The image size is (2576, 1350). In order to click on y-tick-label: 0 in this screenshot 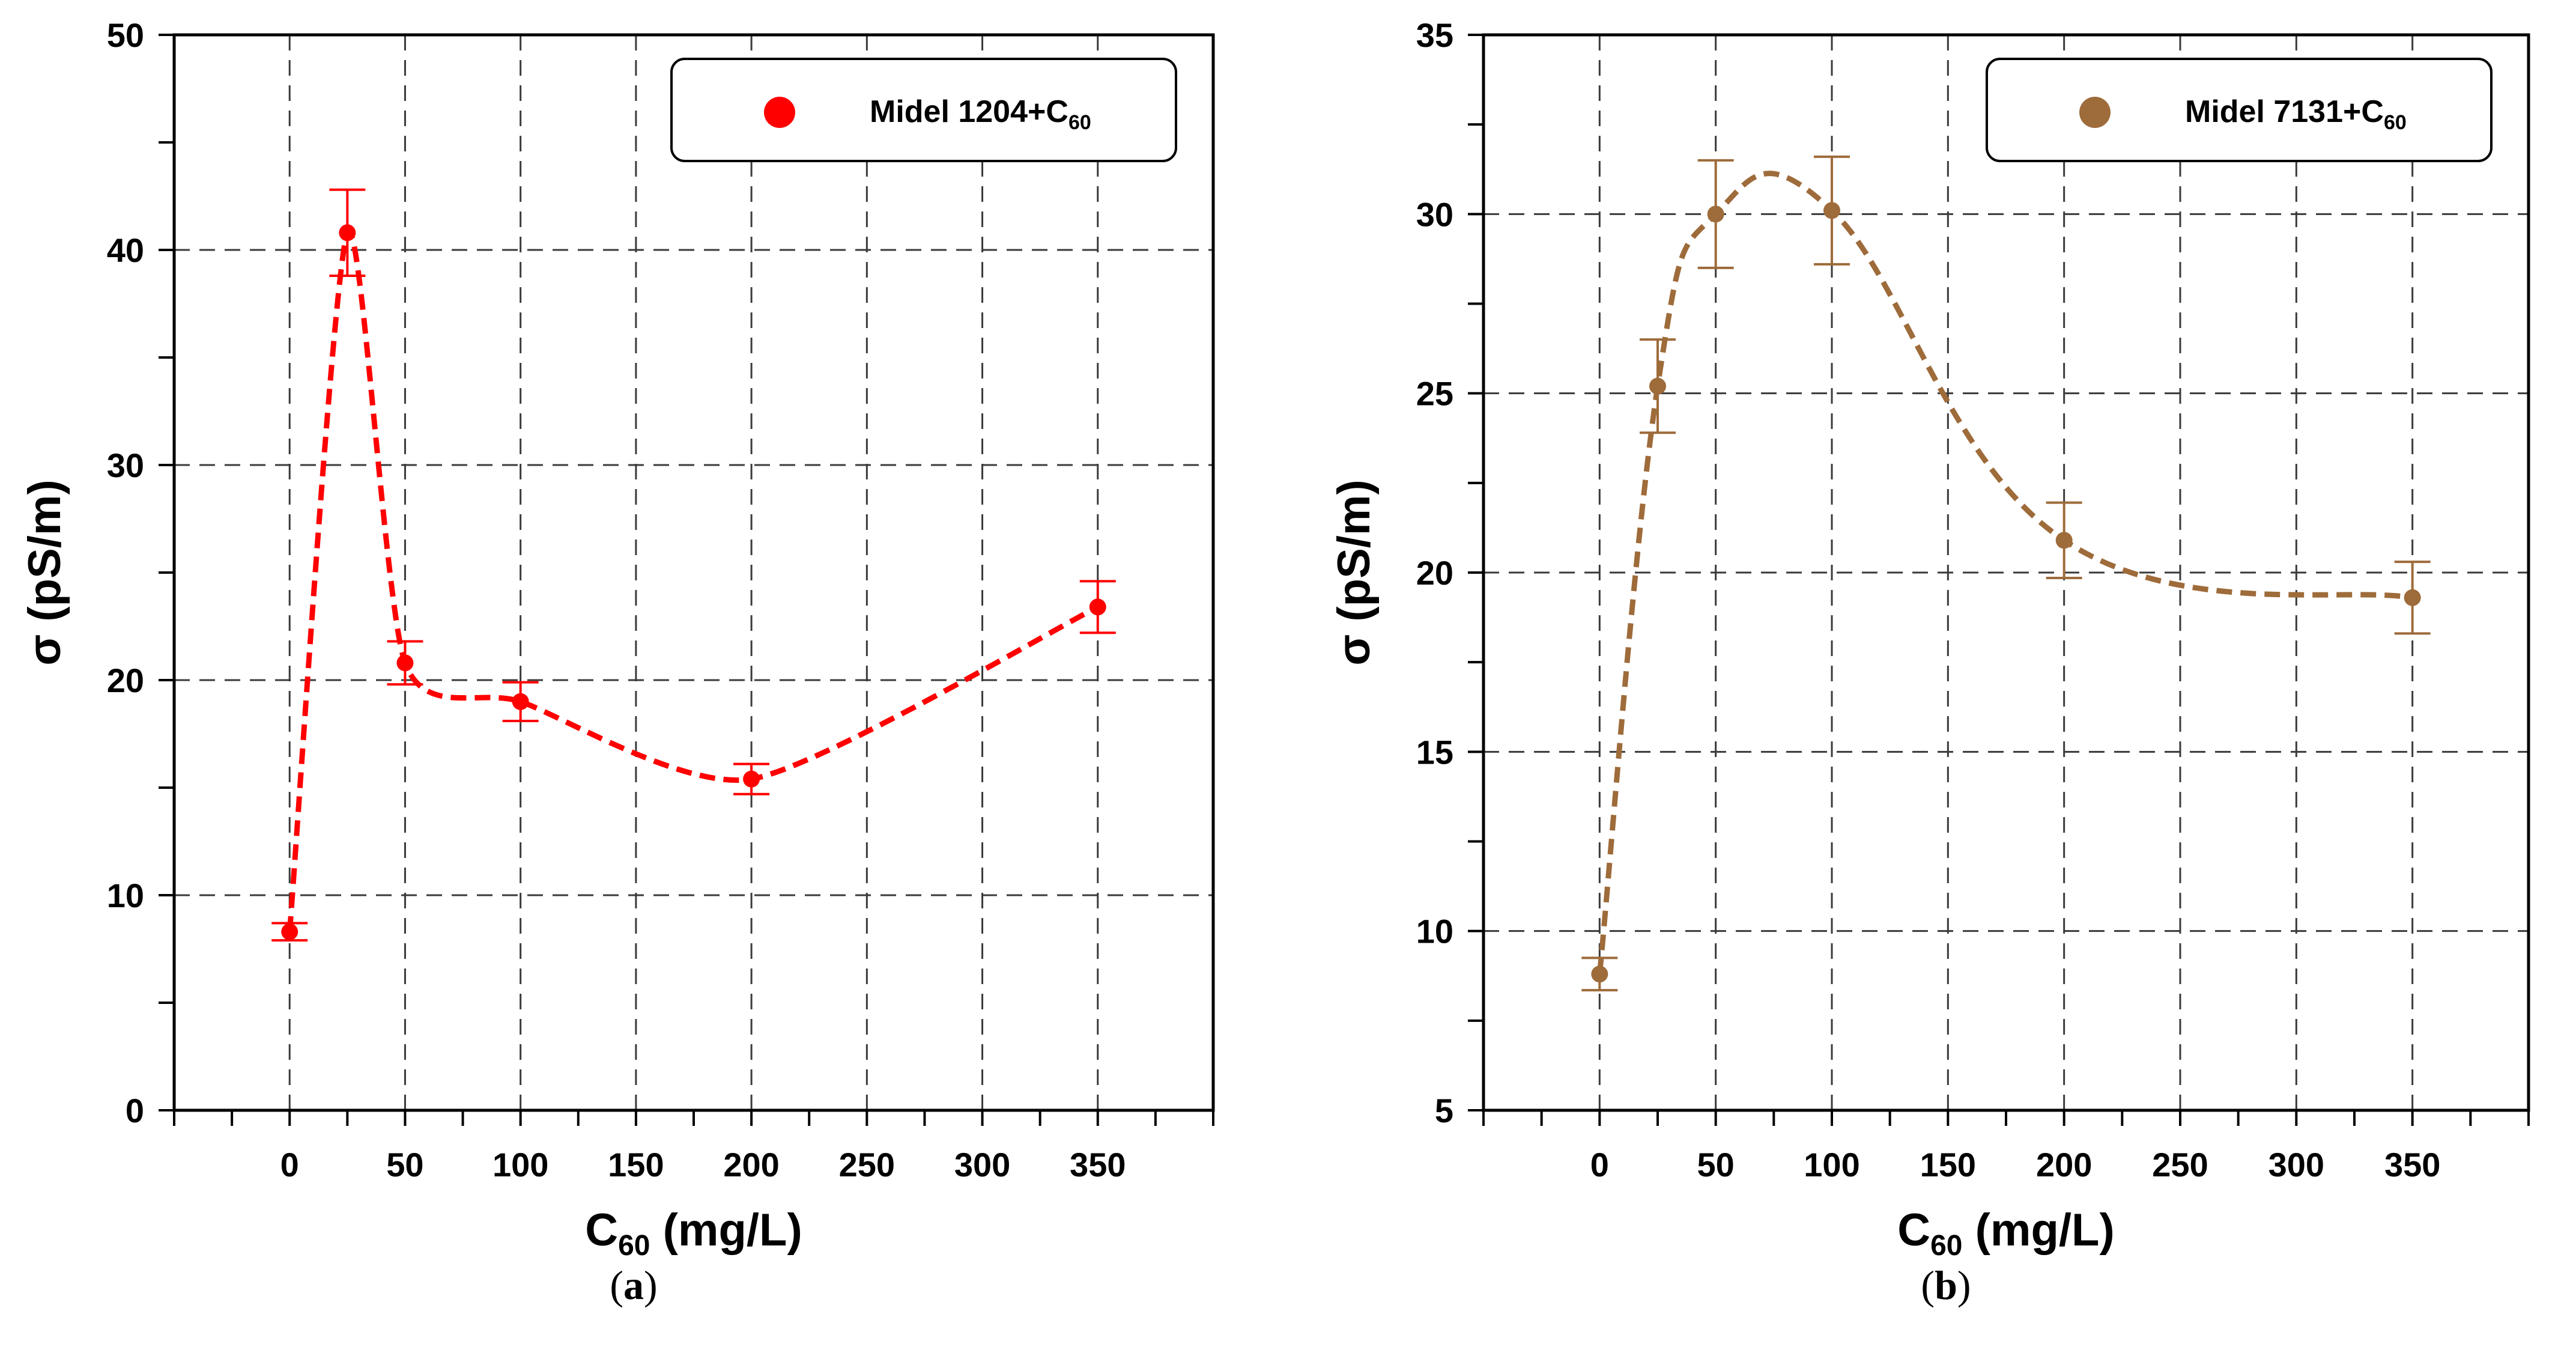, I will do `click(135, 1111)`.